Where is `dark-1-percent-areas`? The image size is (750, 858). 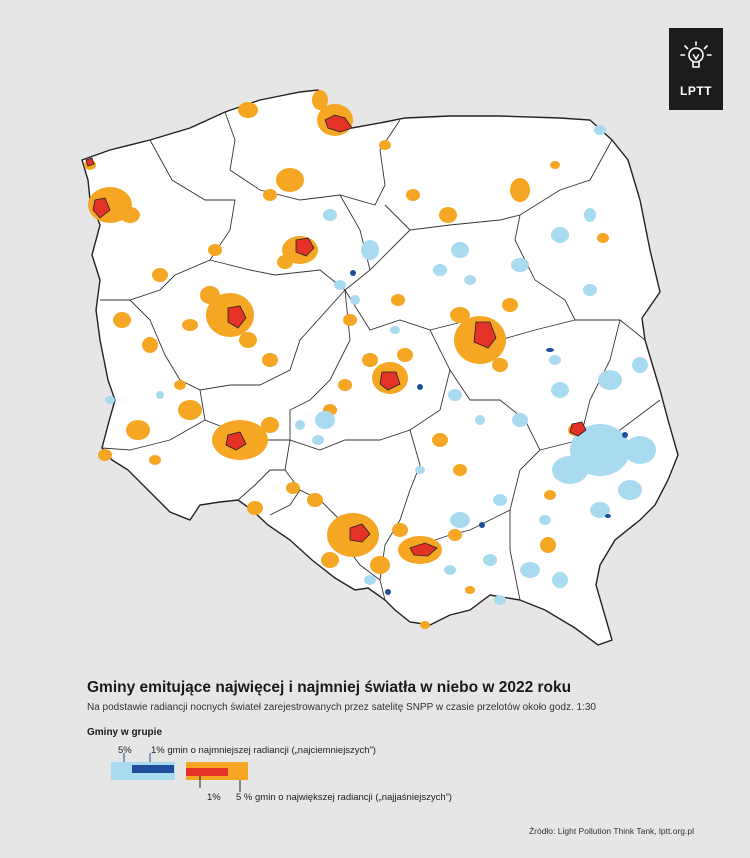
dark-1-percent-areas is located at coordinates (489, 432).